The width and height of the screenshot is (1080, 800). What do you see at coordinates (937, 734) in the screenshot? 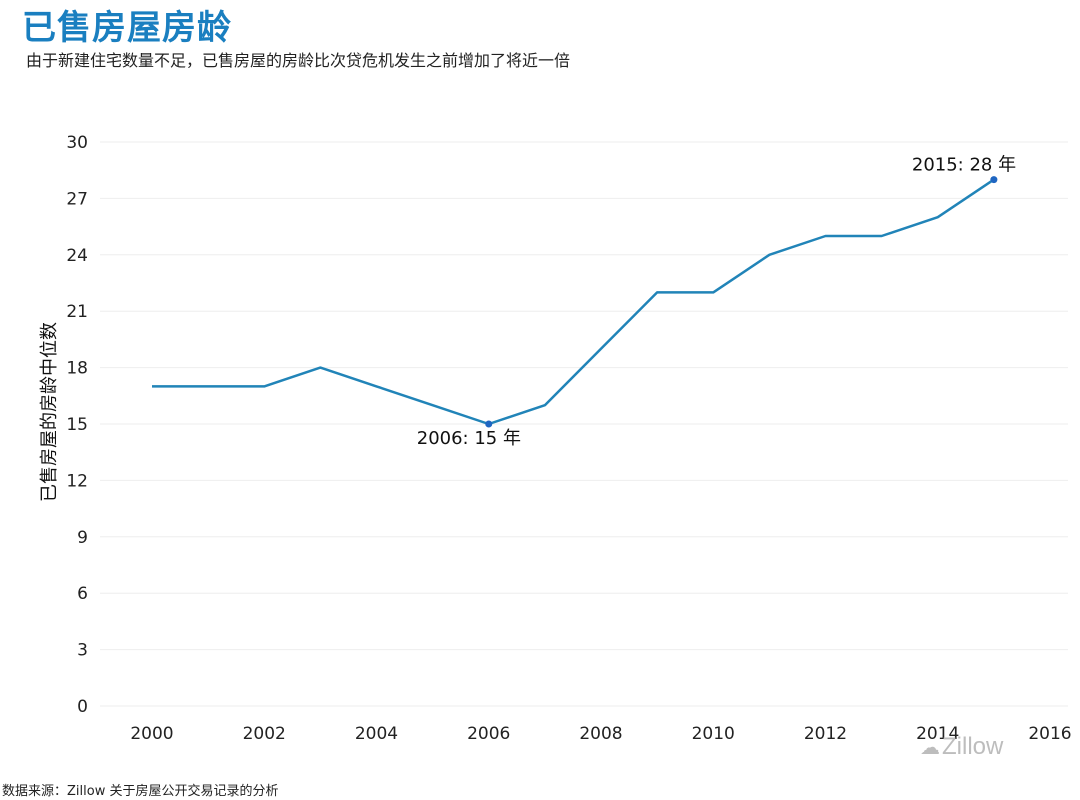
I see `x-tick-label: 2014` at bounding box center [937, 734].